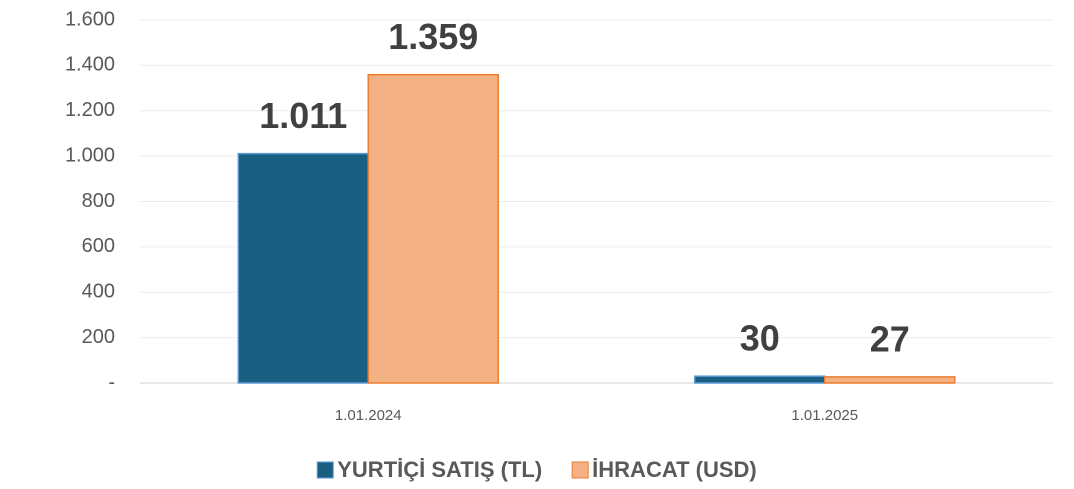 This screenshot has width=1074, height=489. I want to click on x-tick-label: 1.01.2025, so click(824, 415).